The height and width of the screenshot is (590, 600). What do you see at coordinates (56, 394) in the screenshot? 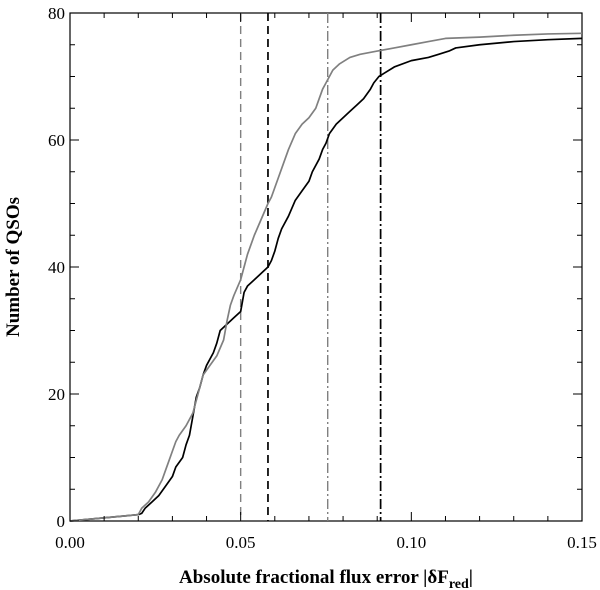
I see `y-tick-label: 20` at bounding box center [56, 394].